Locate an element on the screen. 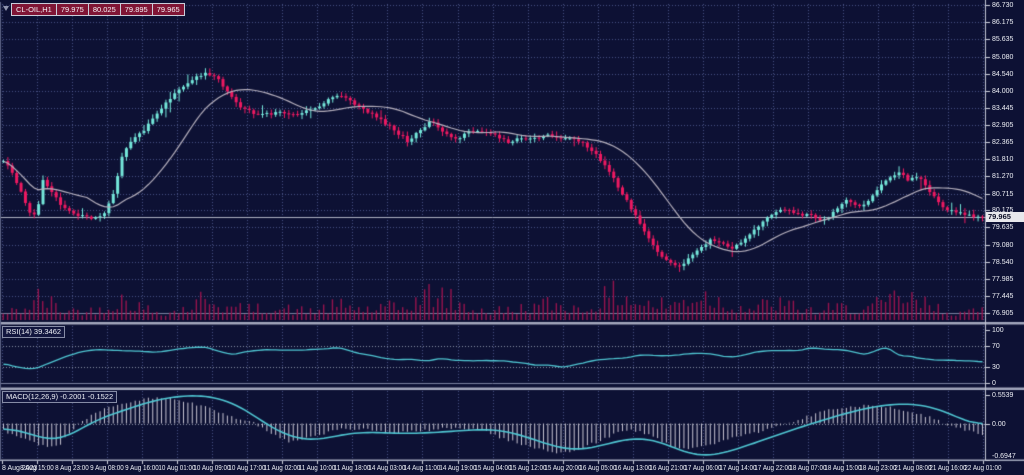 The image size is (1024, 475). time-axis-label: 16 Aug 13:00 is located at coordinates (633, 468).